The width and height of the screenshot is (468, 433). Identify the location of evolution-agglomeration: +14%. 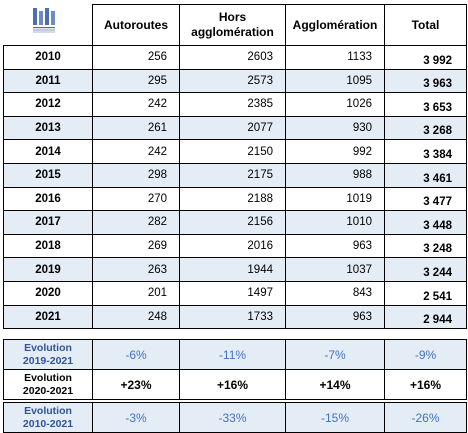
(335, 384).